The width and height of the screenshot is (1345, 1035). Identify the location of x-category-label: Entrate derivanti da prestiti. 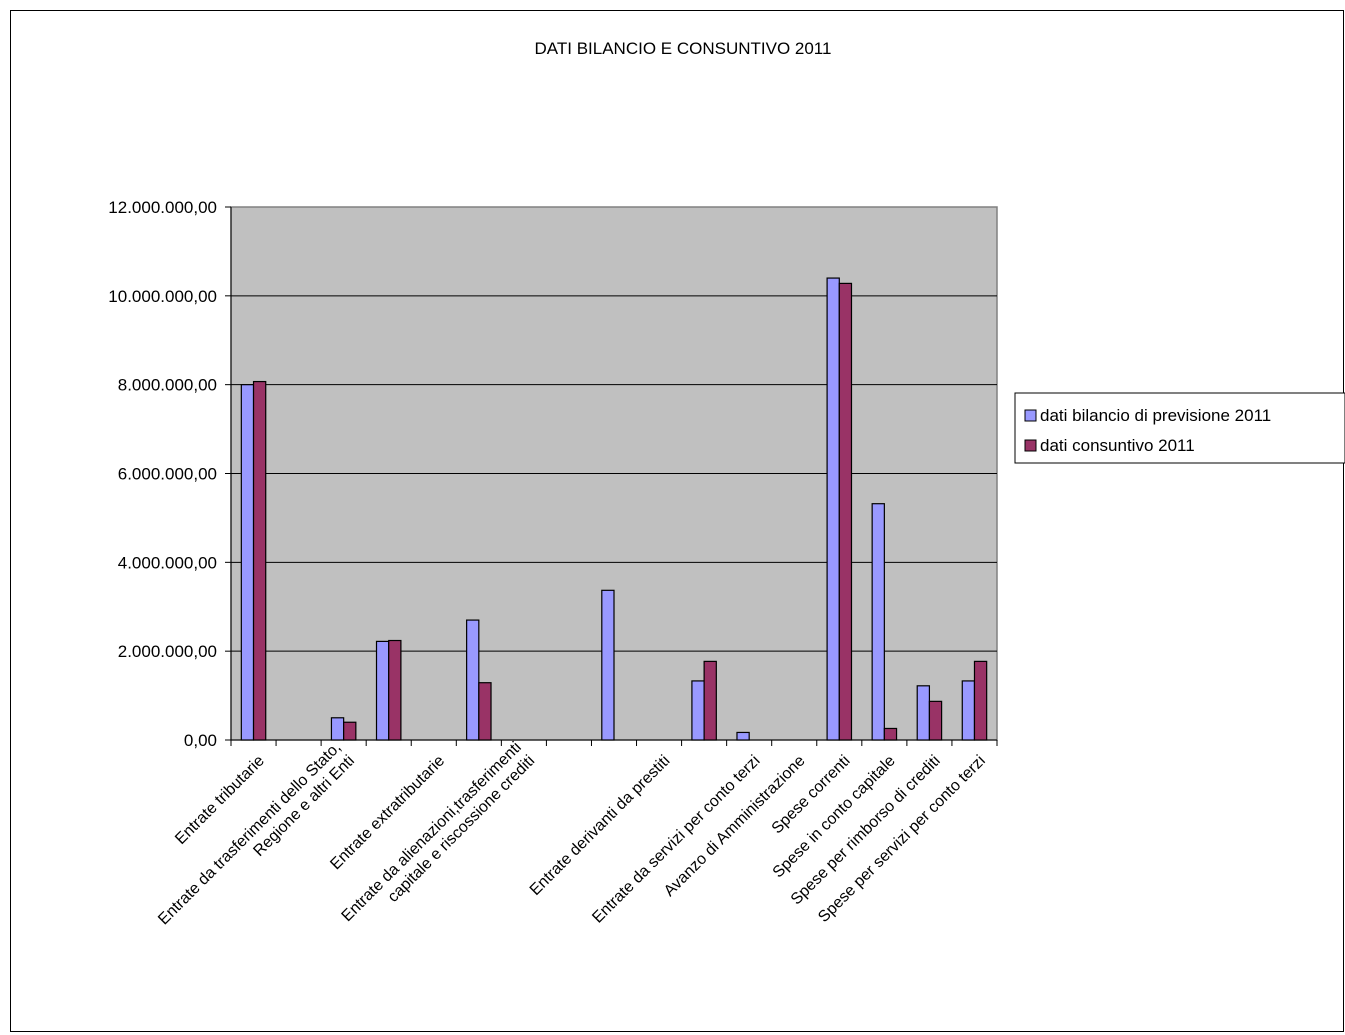
(600, 825).